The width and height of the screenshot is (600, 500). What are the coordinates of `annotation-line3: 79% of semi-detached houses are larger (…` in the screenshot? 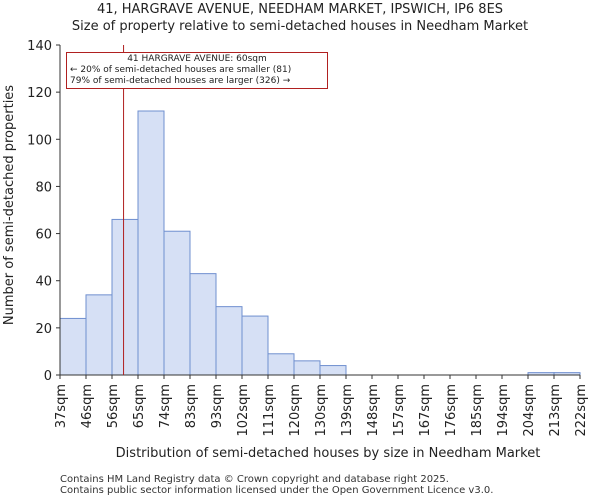 It's located at (180, 81).